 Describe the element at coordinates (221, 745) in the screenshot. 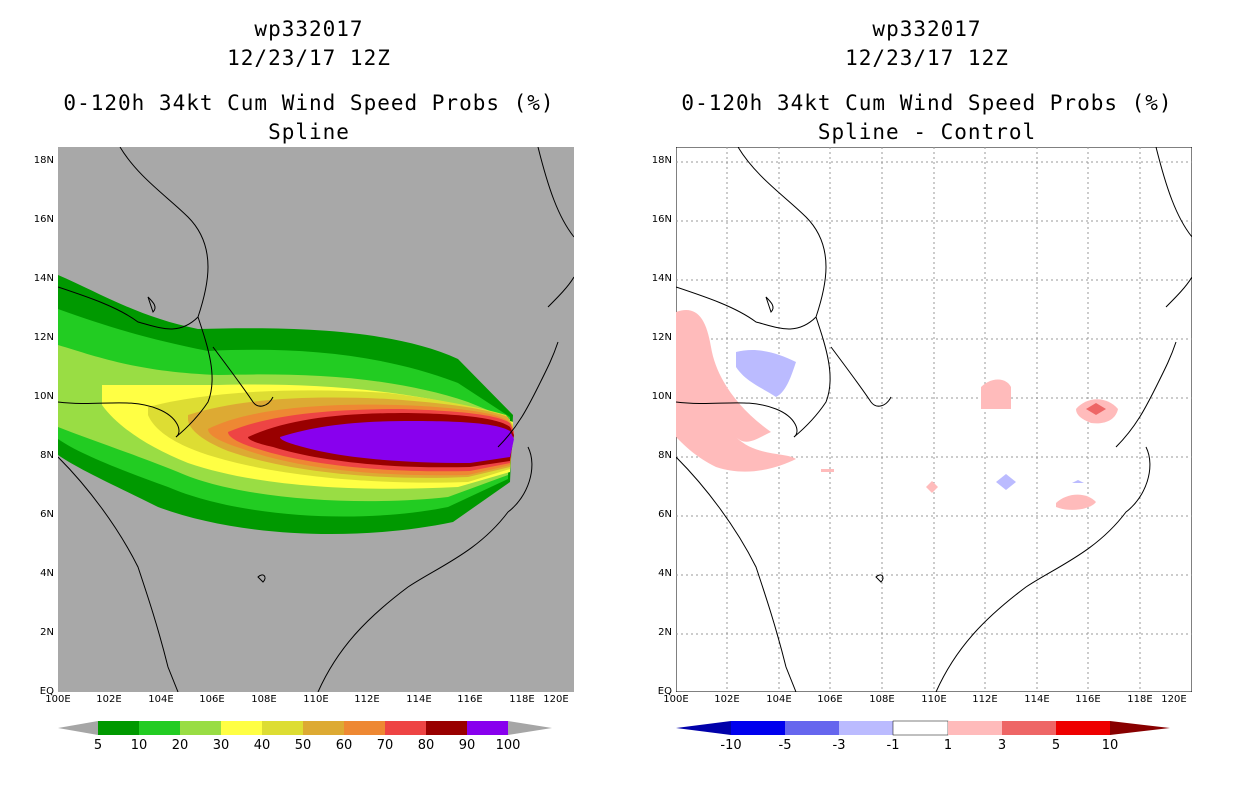

I see `cbar-label: 30` at that location.